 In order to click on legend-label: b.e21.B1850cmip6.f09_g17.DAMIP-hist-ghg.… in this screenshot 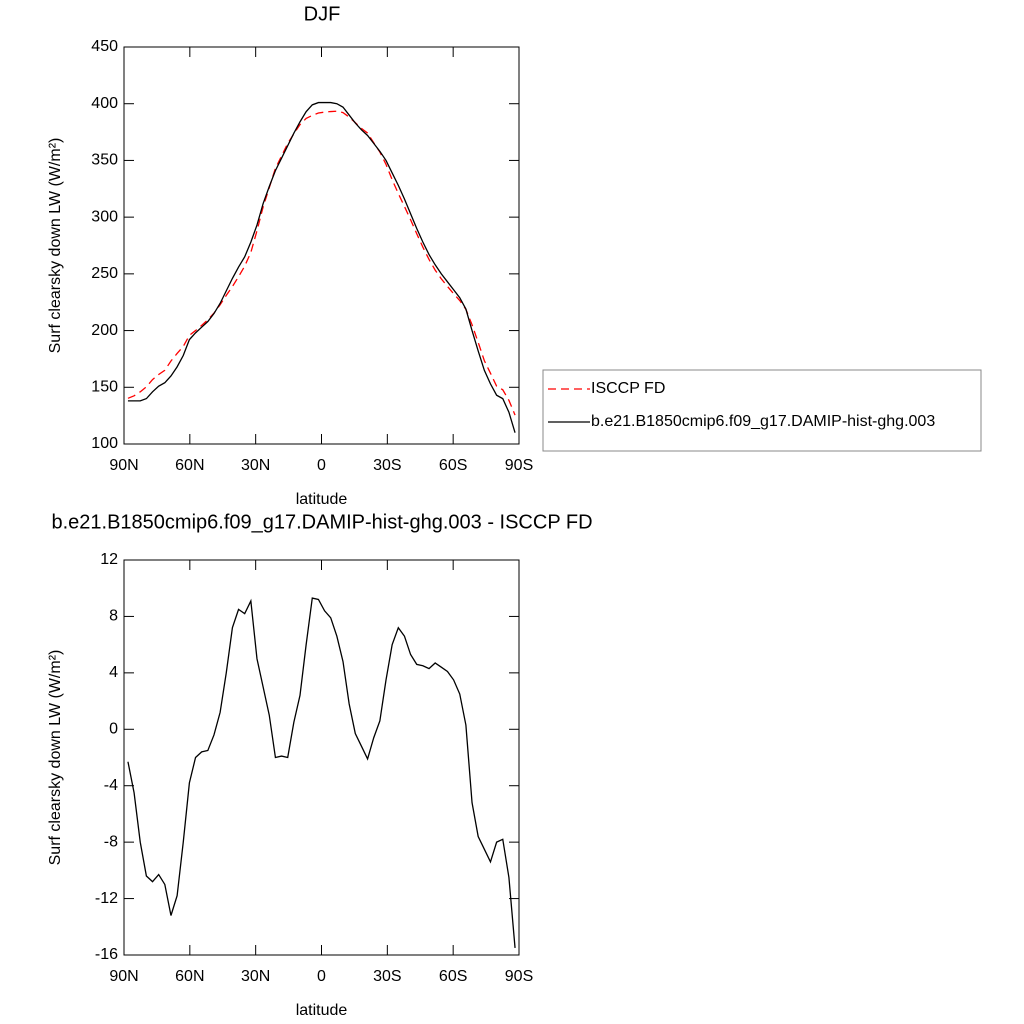, I will do `click(763, 421)`.